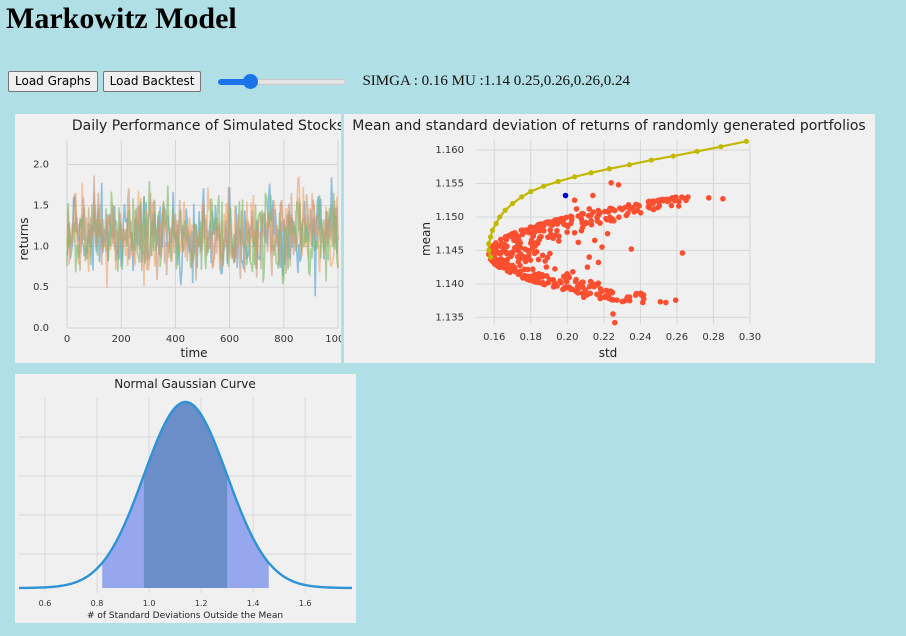 This screenshot has height=636, width=906. Describe the element at coordinates (333, 339) in the screenshot. I see `x-tick-label: 1000` at that location.